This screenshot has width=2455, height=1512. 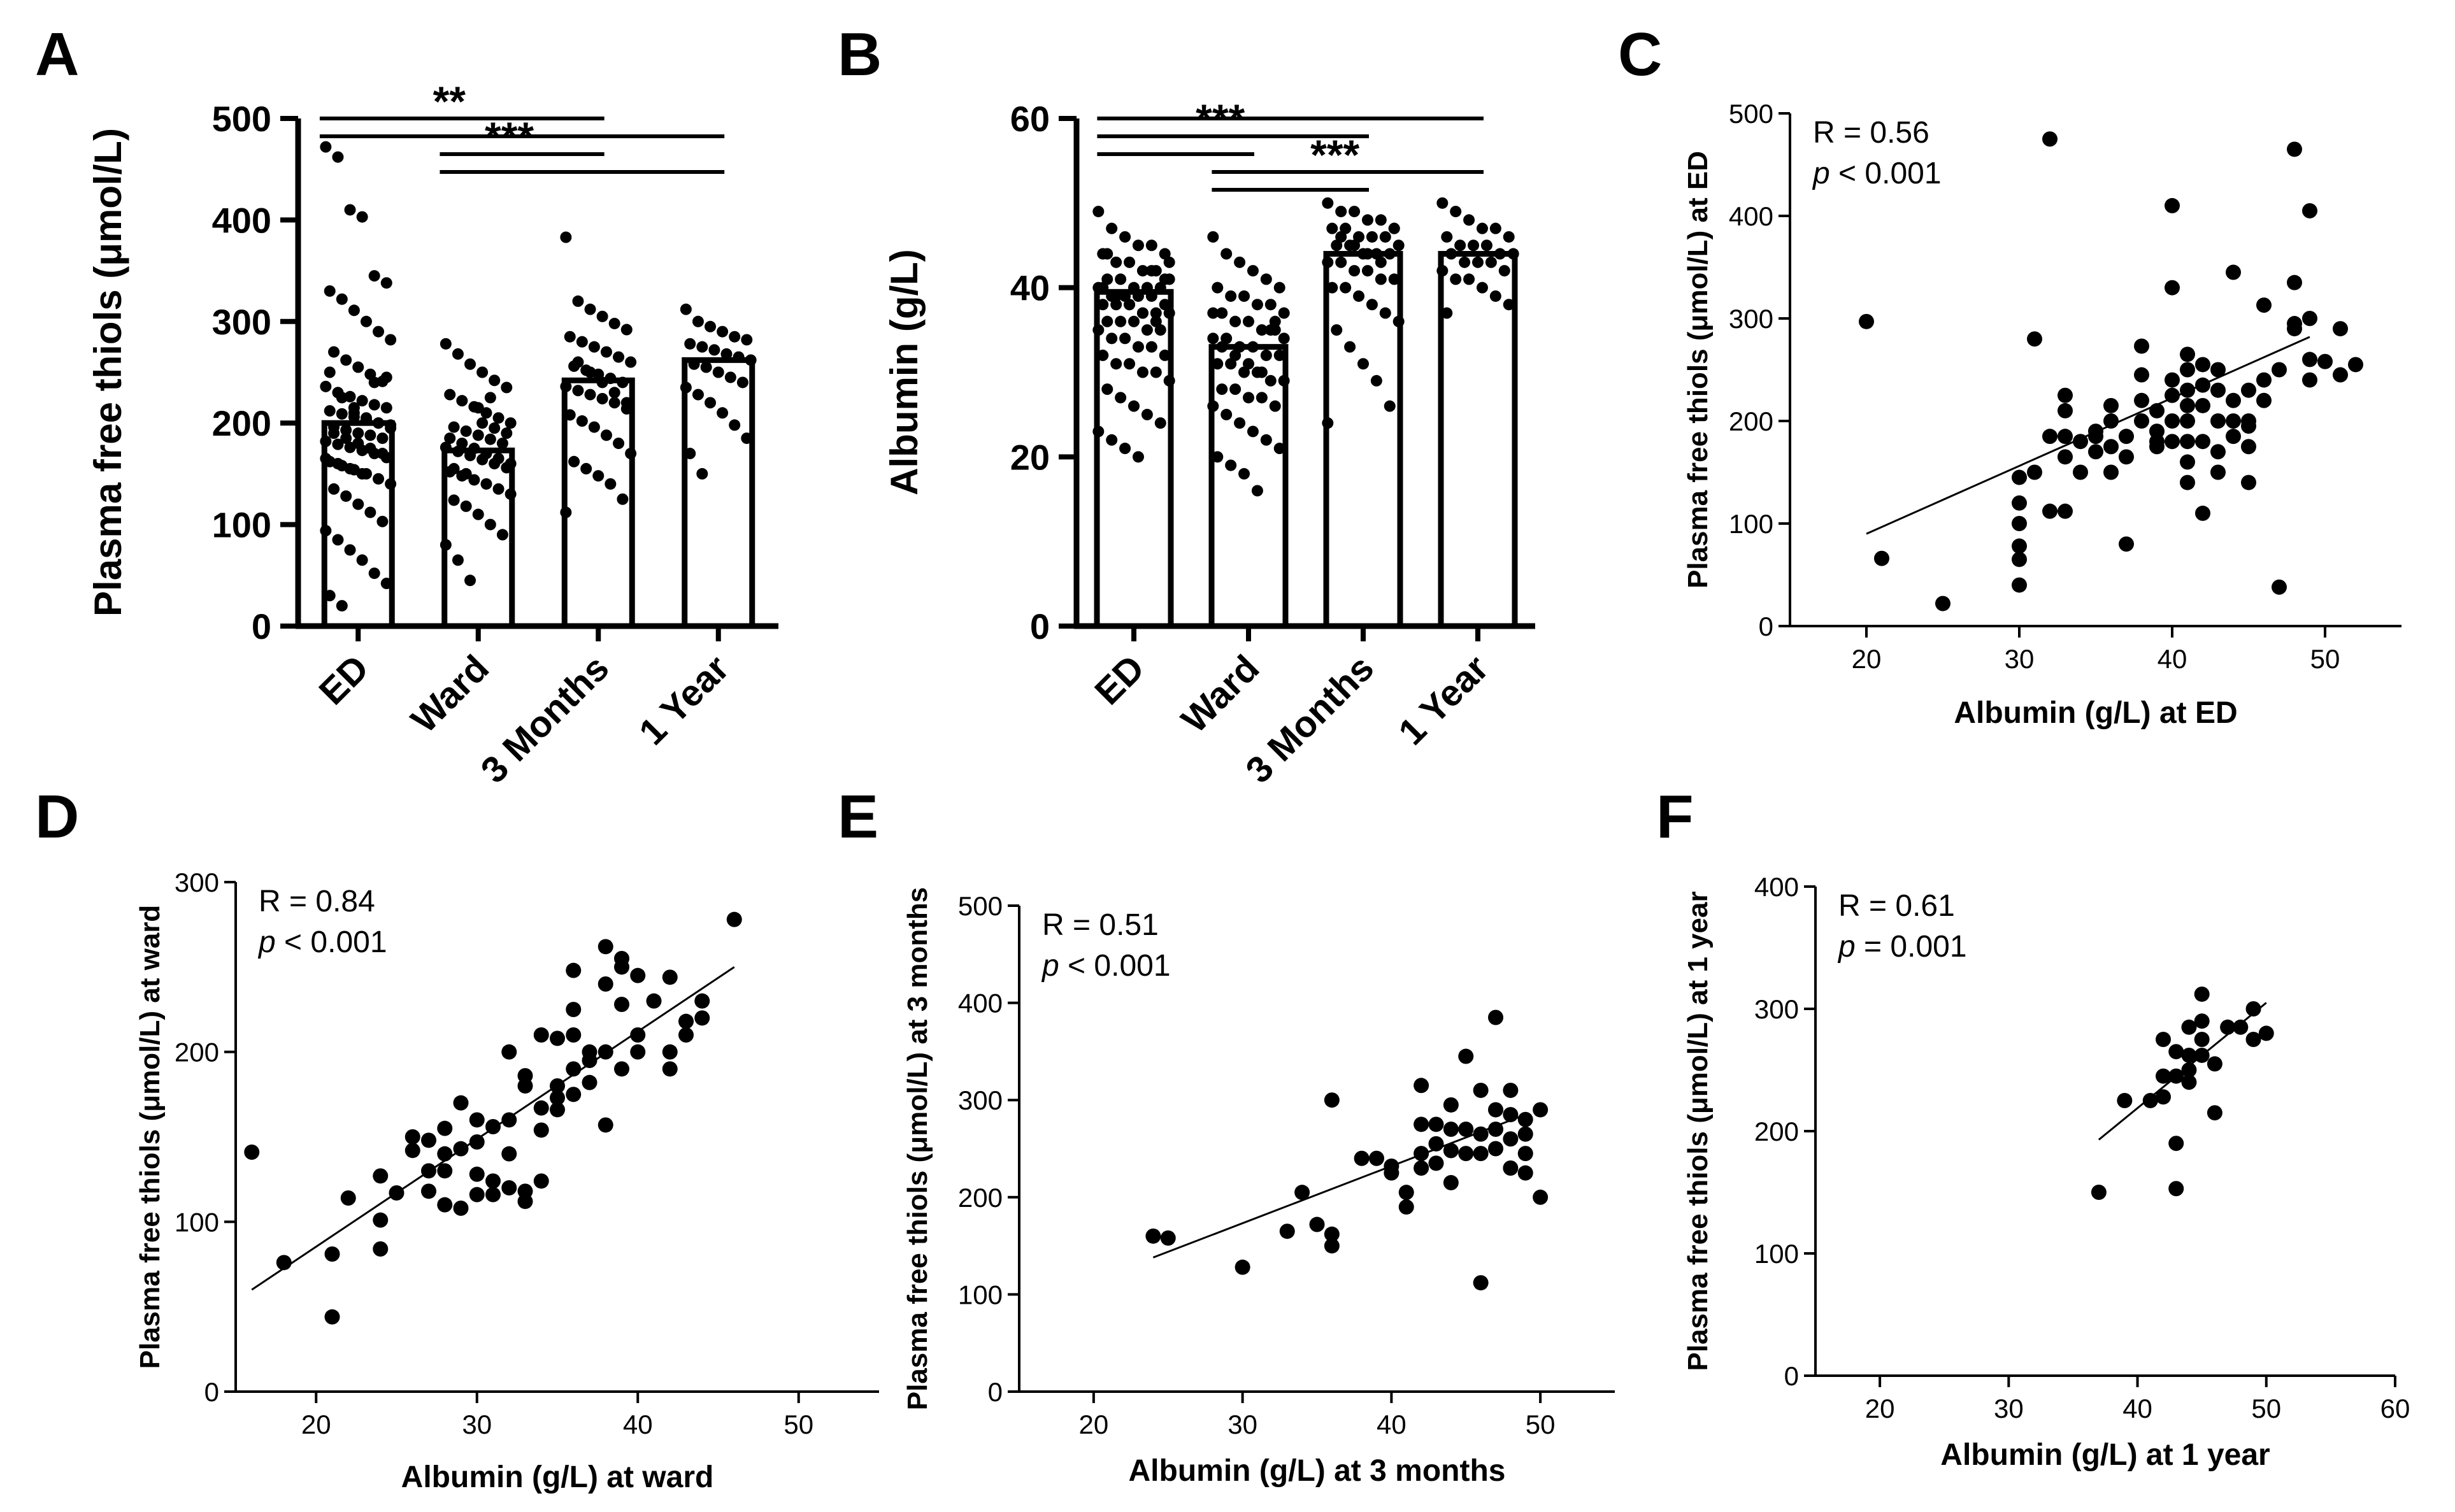 I want to click on y-tick-label: 200, so click(x=241, y=423).